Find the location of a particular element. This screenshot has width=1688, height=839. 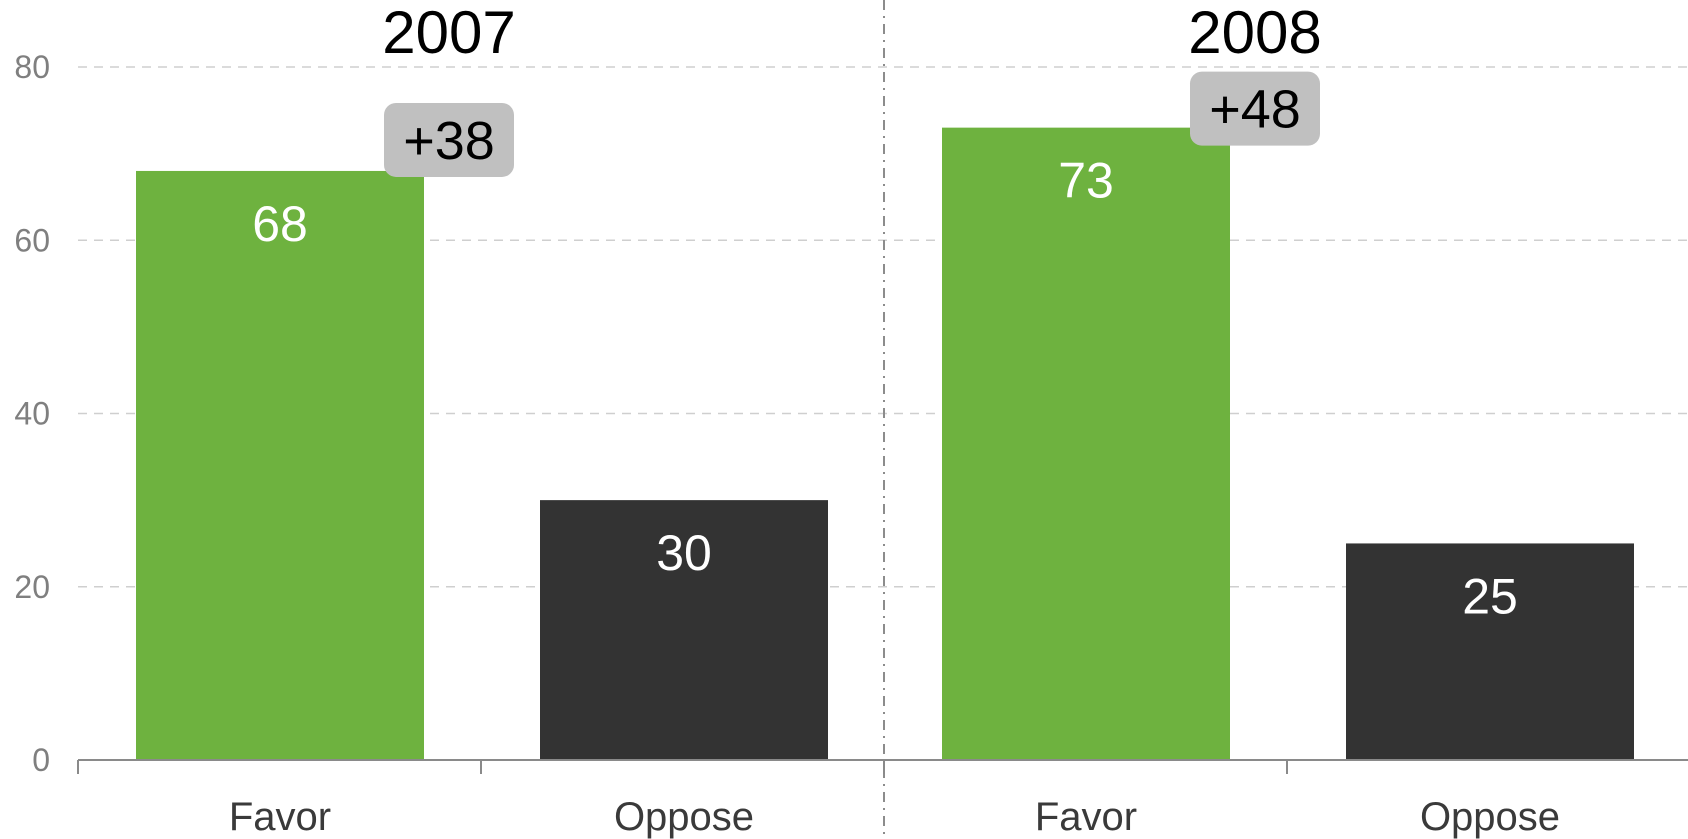

bar-value-label: 25 is located at coordinates (1490, 596).